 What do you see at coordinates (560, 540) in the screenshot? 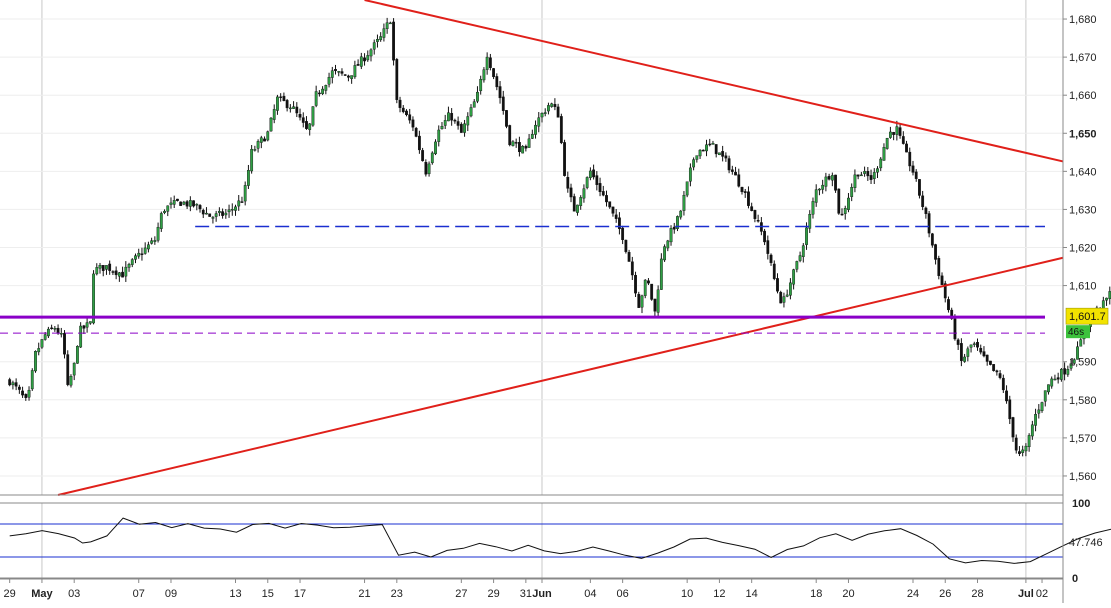
I see `osc-series-line` at bounding box center [560, 540].